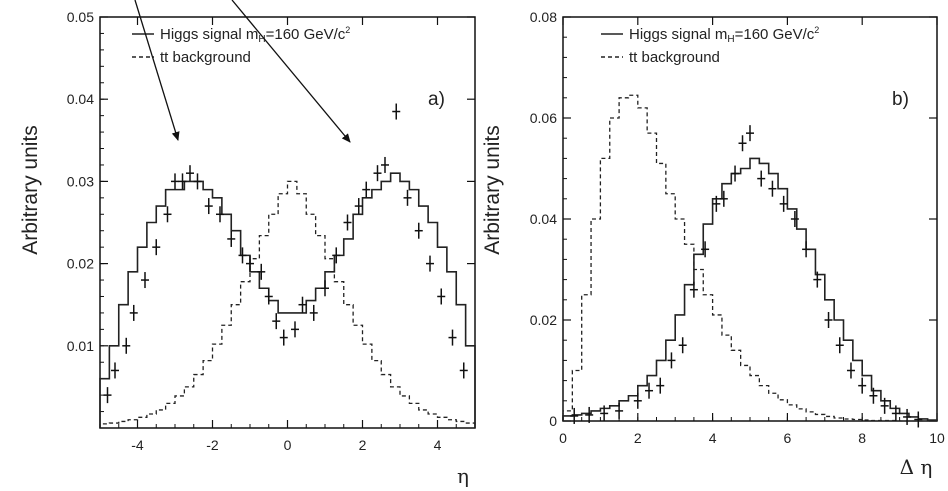 This screenshot has width=948, height=491. What do you see at coordinates (80, 346) in the screenshot?
I see `y-tick-label: 0.01` at bounding box center [80, 346].